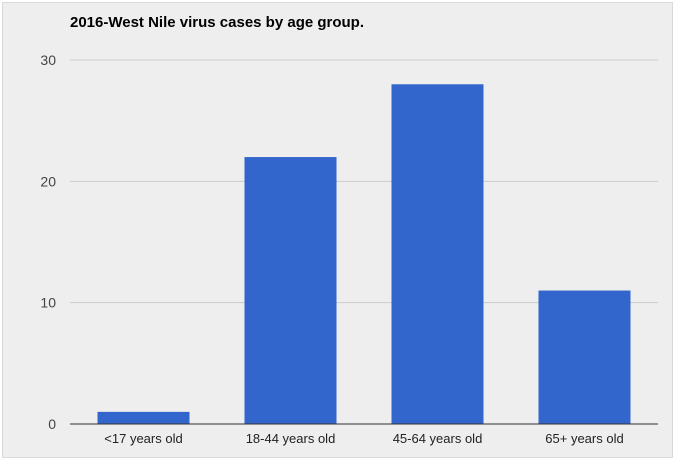 Image resolution: width=676 pixels, height=461 pixels. I want to click on y-tick-label-0: 0, so click(52, 424).